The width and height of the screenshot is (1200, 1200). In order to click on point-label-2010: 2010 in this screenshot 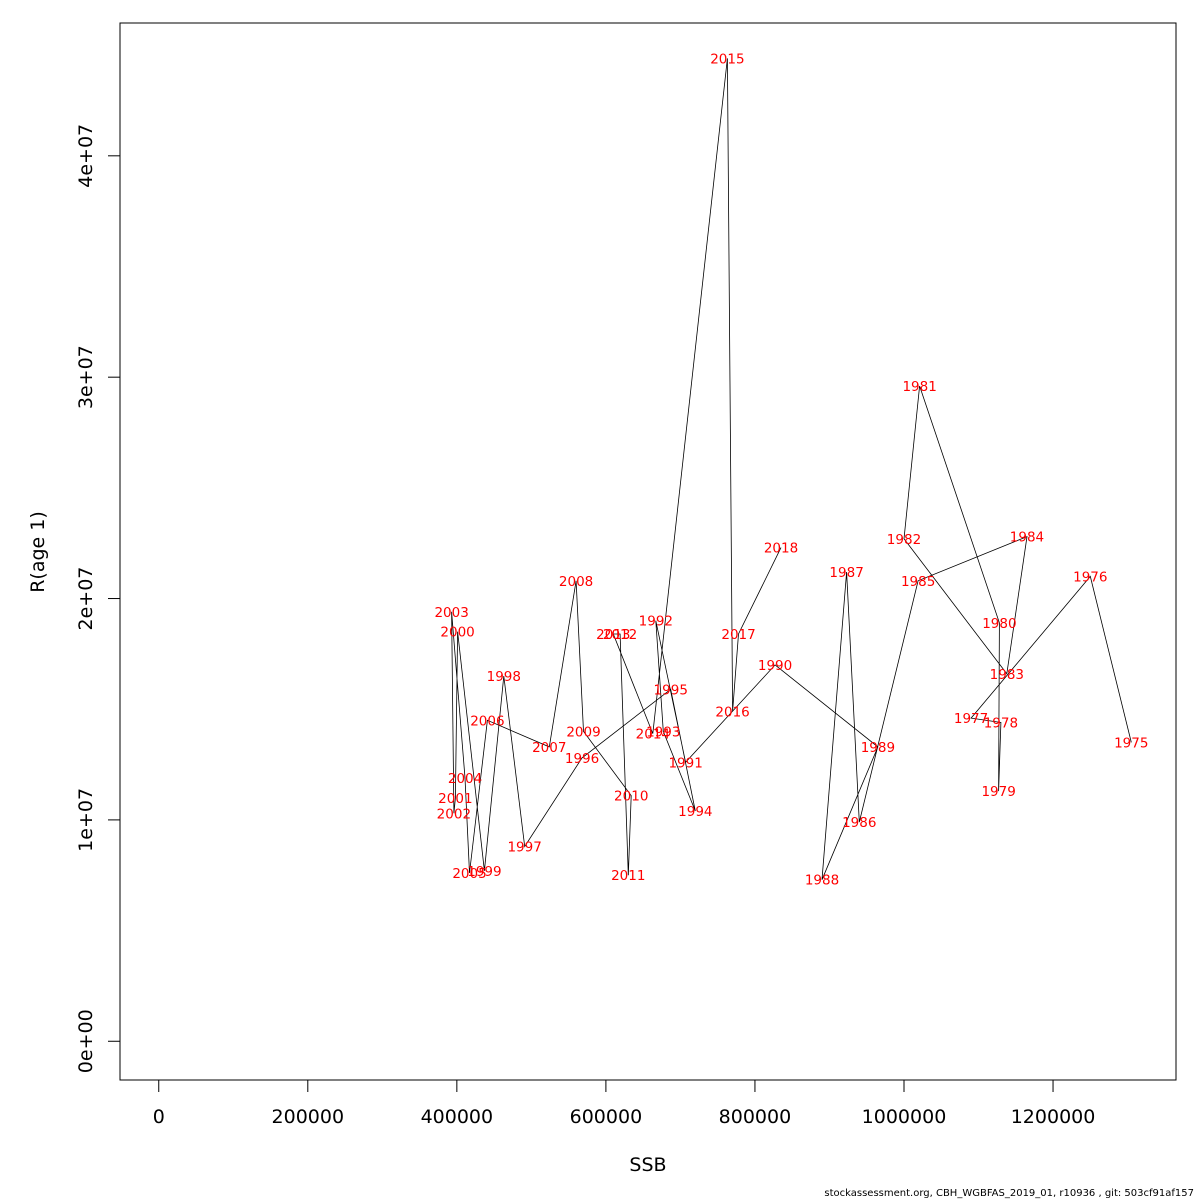, I will do `click(631, 797)`.